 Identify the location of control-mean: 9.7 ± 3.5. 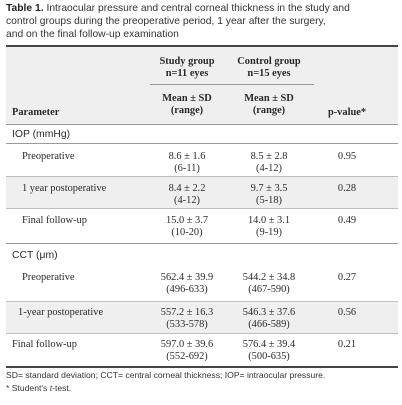
(269, 188).